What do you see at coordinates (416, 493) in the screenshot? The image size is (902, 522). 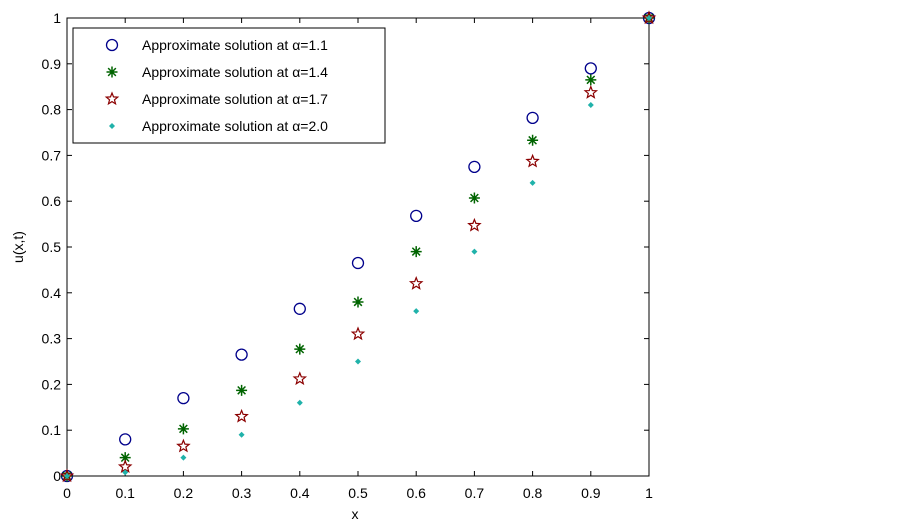 I see `x-tick-label: 0.6` at bounding box center [416, 493].